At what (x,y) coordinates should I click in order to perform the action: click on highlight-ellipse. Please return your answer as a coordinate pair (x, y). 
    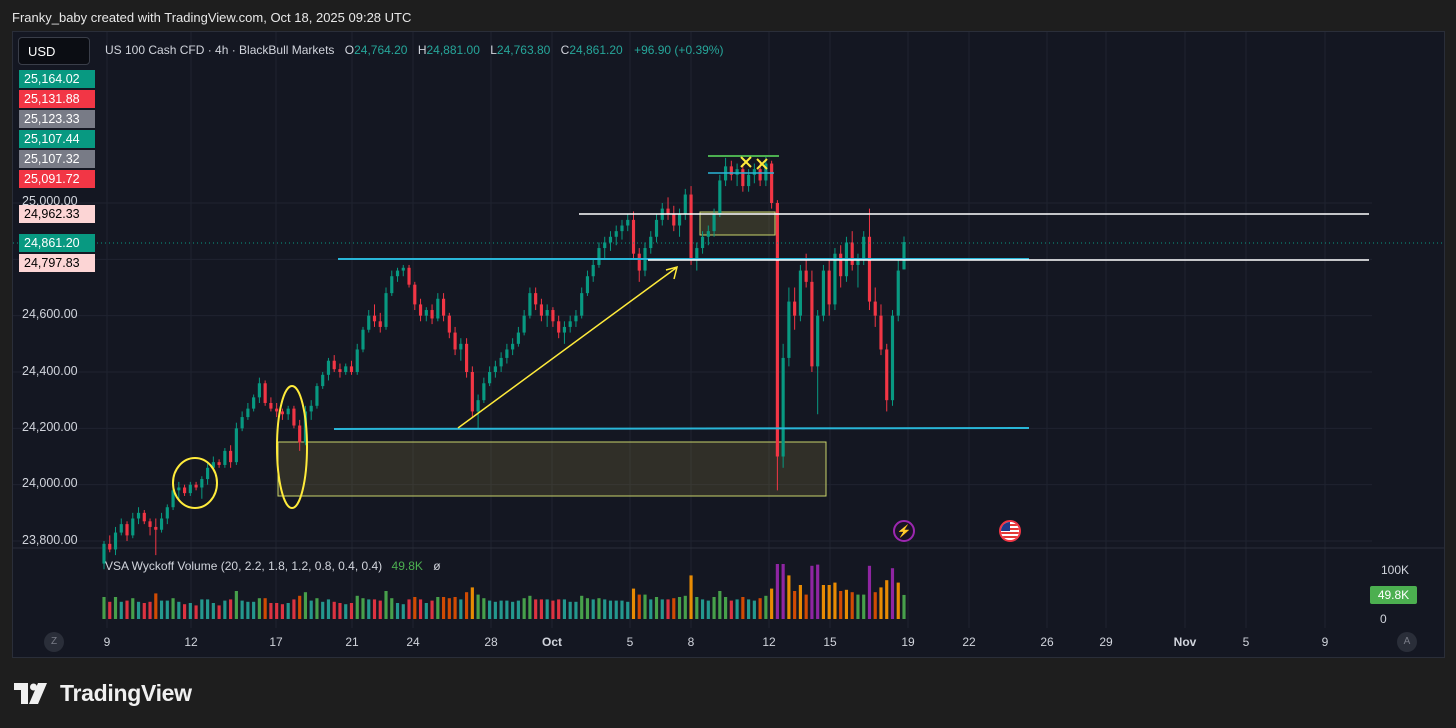
    Looking at the image, I should click on (292, 447).